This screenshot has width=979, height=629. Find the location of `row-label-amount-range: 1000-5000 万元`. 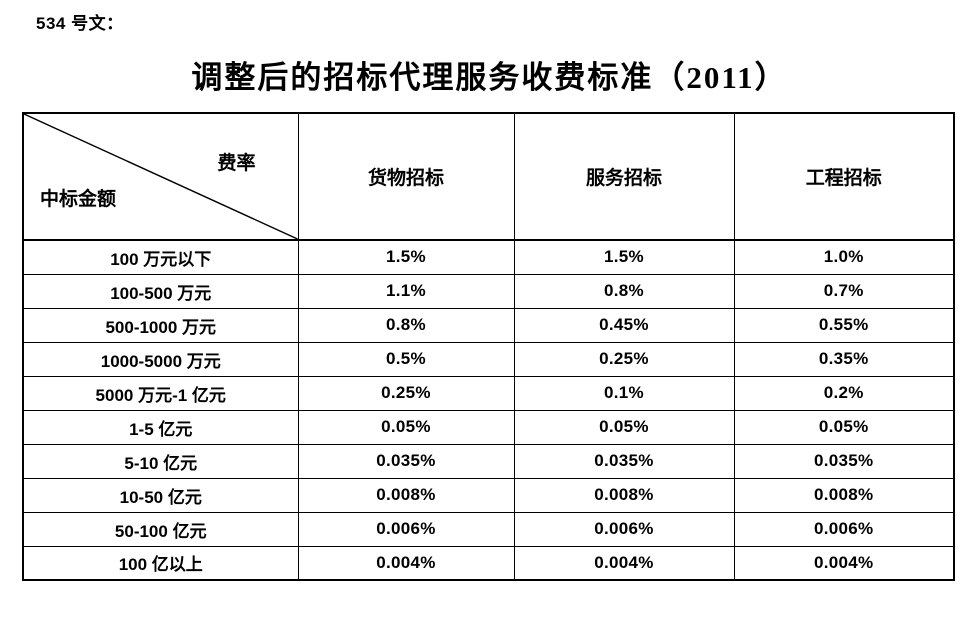

row-label-amount-range: 1000-5000 万元 is located at coordinates (160, 359).